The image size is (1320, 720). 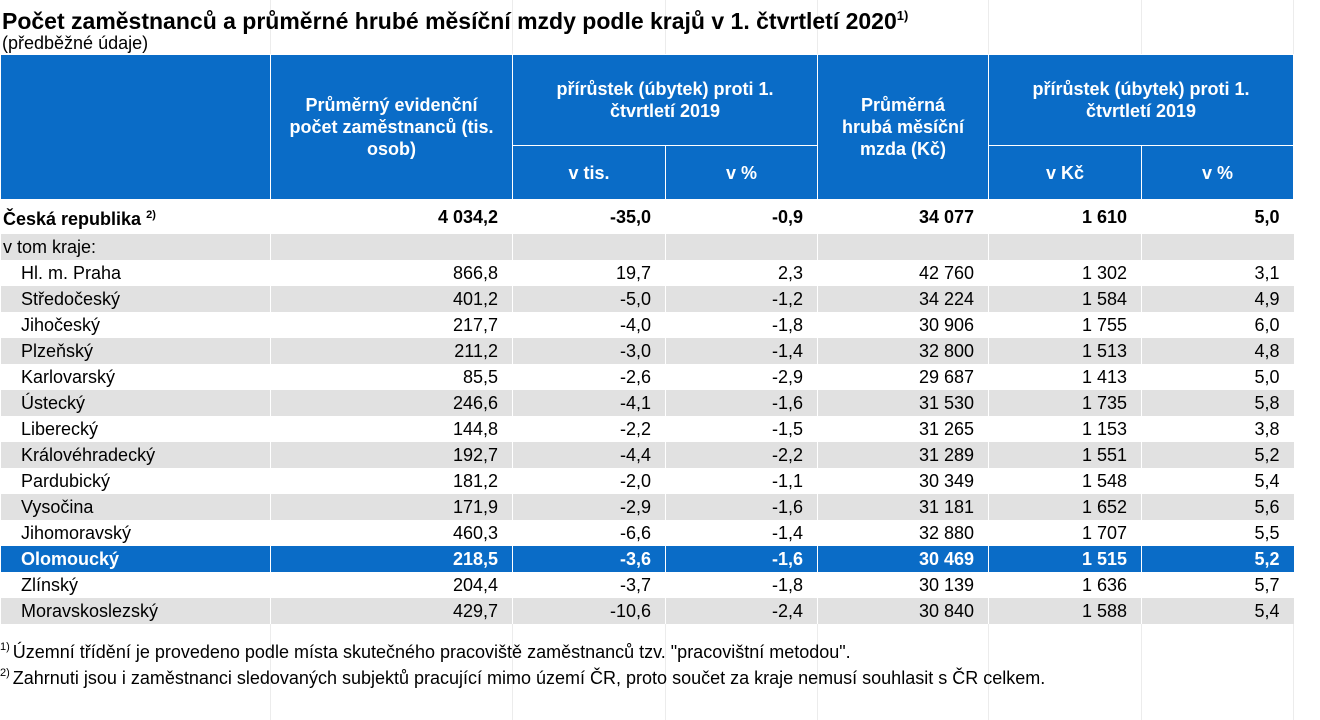 I want to click on cell-change-thousands: -3,0, so click(x=589, y=351).